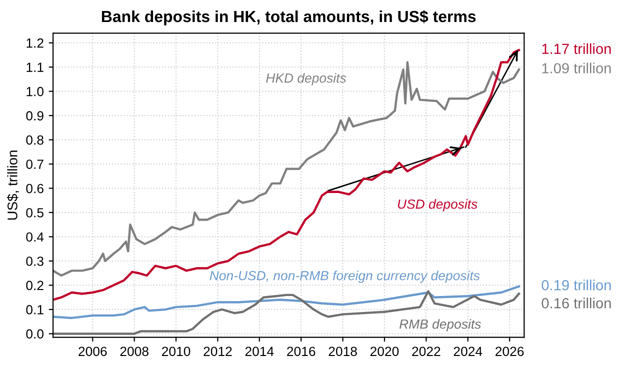 This screenshot has width=624, height=390. Describe the element at coordinates (345, 276) in the screenshot. I see `series-label: Non-USD, non-RMB foreign currency deposits` at that location.